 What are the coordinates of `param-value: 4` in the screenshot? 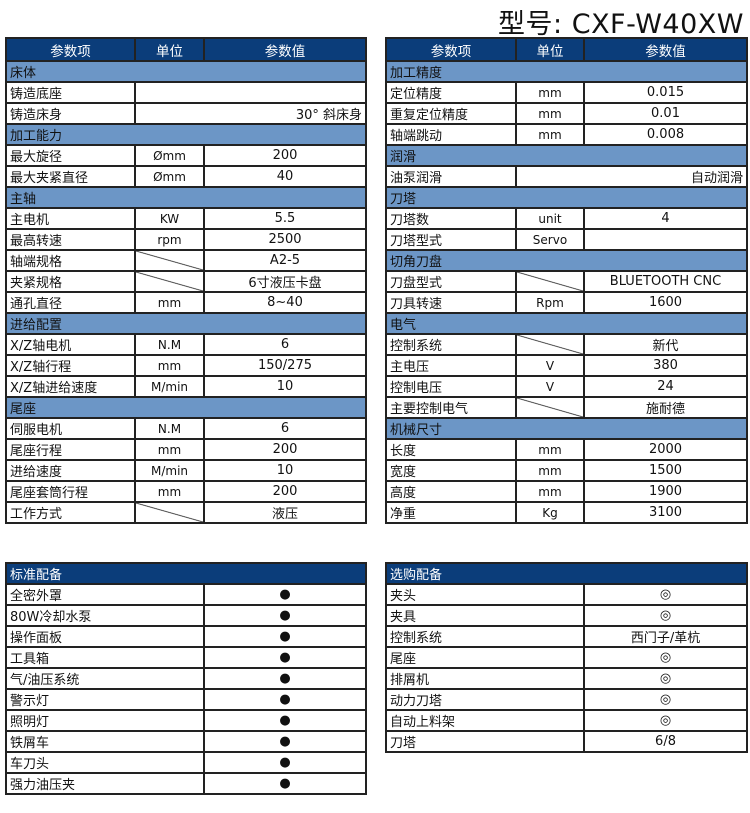 It's located at (665, 218).